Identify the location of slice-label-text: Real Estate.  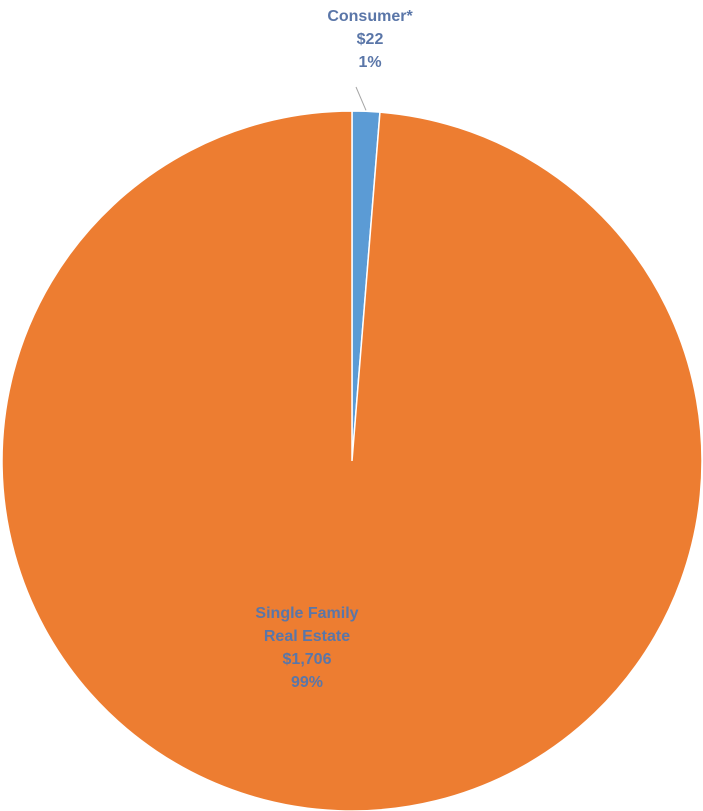
(307, 636).